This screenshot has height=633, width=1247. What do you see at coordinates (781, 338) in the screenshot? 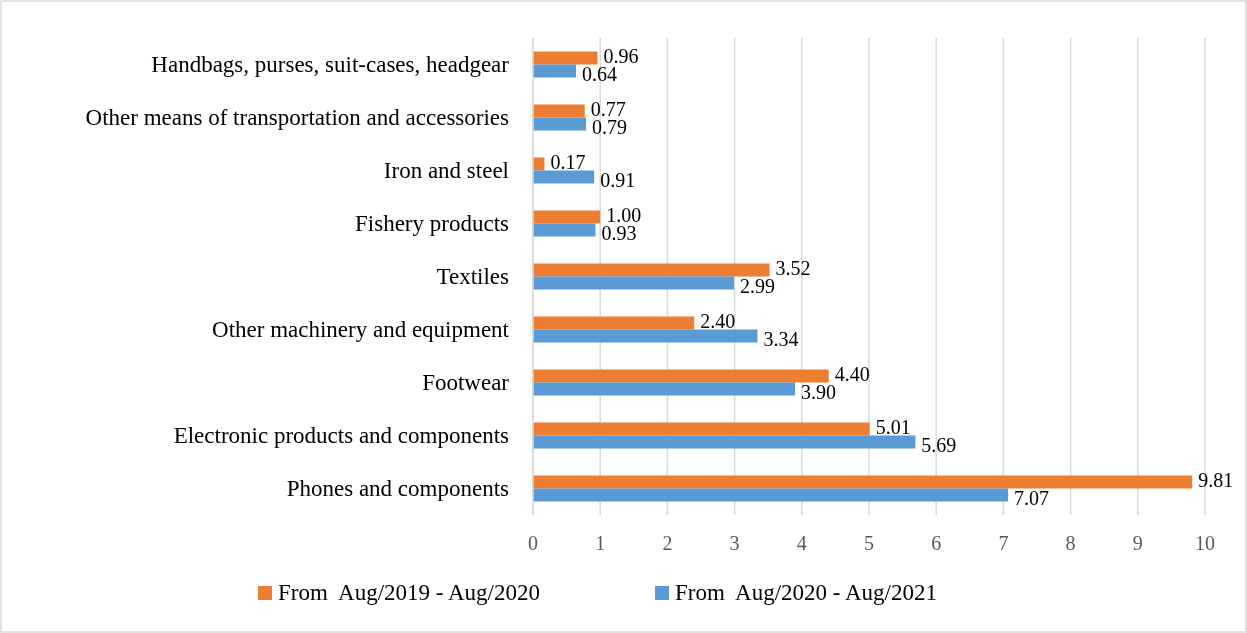
I see `data-label: 3.34` at bounding box center [781, 338].